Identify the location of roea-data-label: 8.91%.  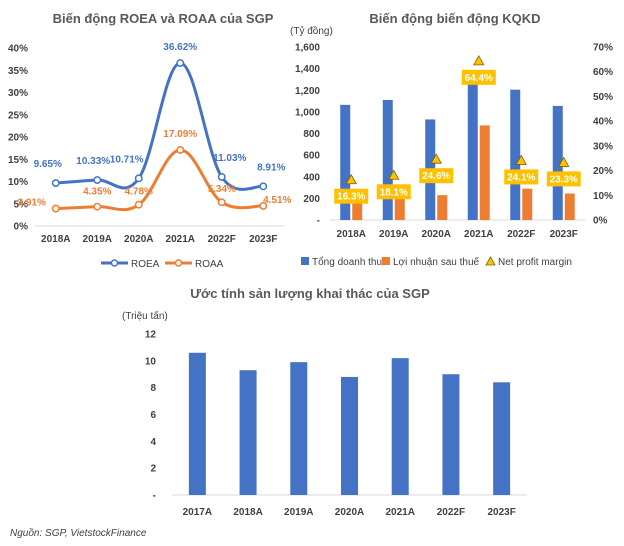
(271, 167).